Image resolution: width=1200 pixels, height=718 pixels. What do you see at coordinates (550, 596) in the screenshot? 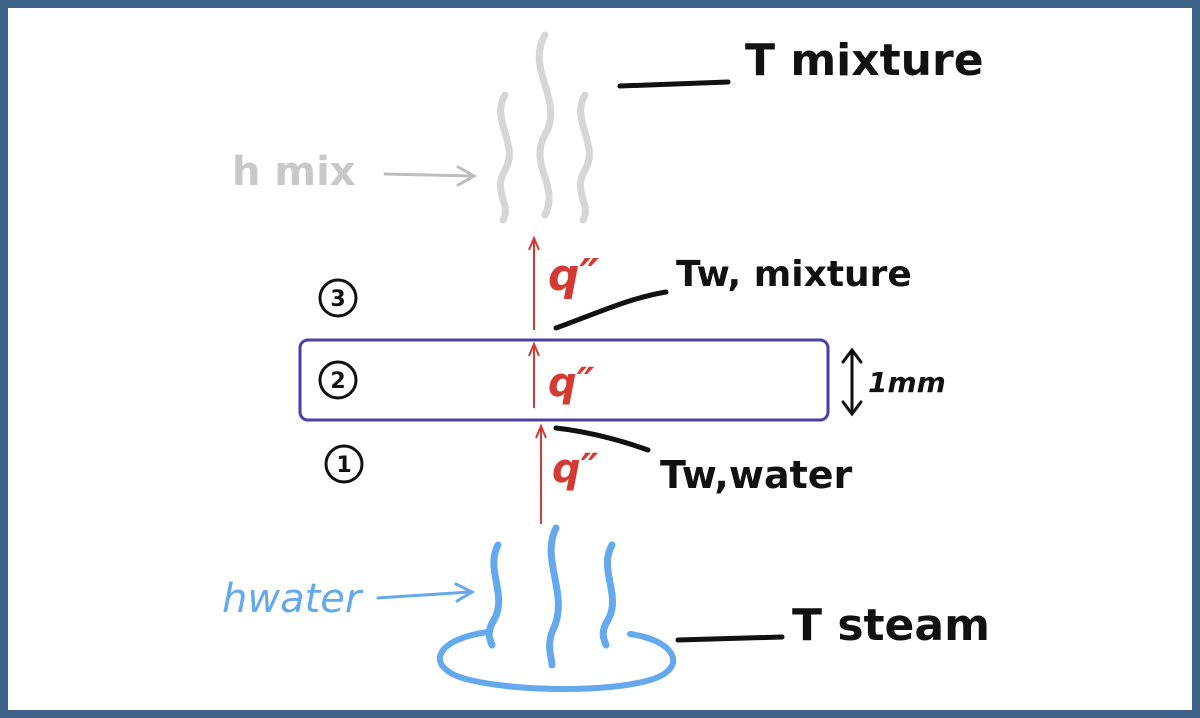
I see `steam-vapor-icon` at bounding box center [550, 596].